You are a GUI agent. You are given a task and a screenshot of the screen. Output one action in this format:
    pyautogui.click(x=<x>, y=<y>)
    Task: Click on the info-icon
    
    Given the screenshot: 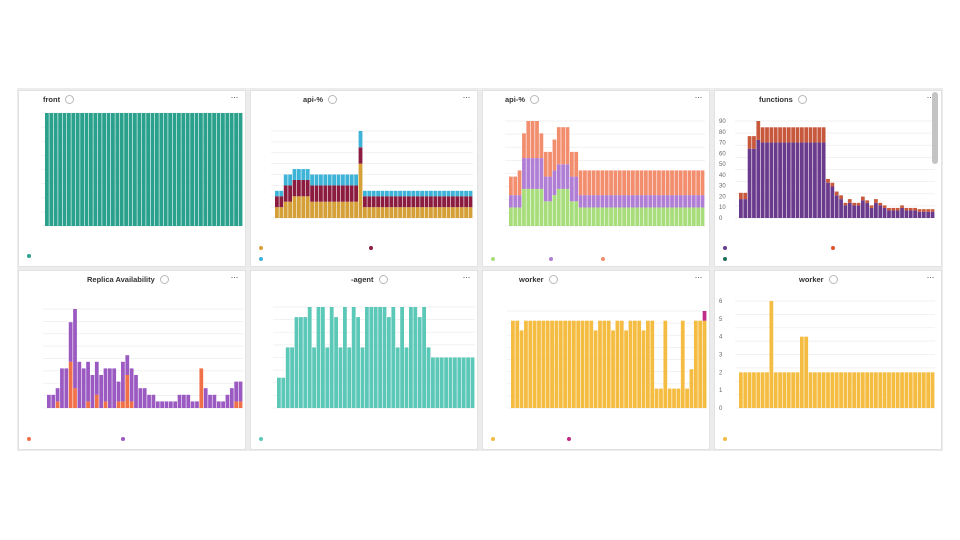 What is the action you would take?
    pyautogui.click(x=164, y=279)
    